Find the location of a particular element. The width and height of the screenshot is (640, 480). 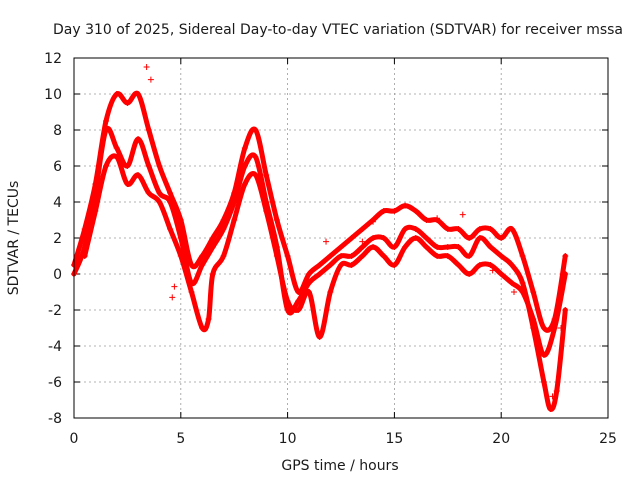

y-tick-label: 4 is located at coordinates (57, 203).